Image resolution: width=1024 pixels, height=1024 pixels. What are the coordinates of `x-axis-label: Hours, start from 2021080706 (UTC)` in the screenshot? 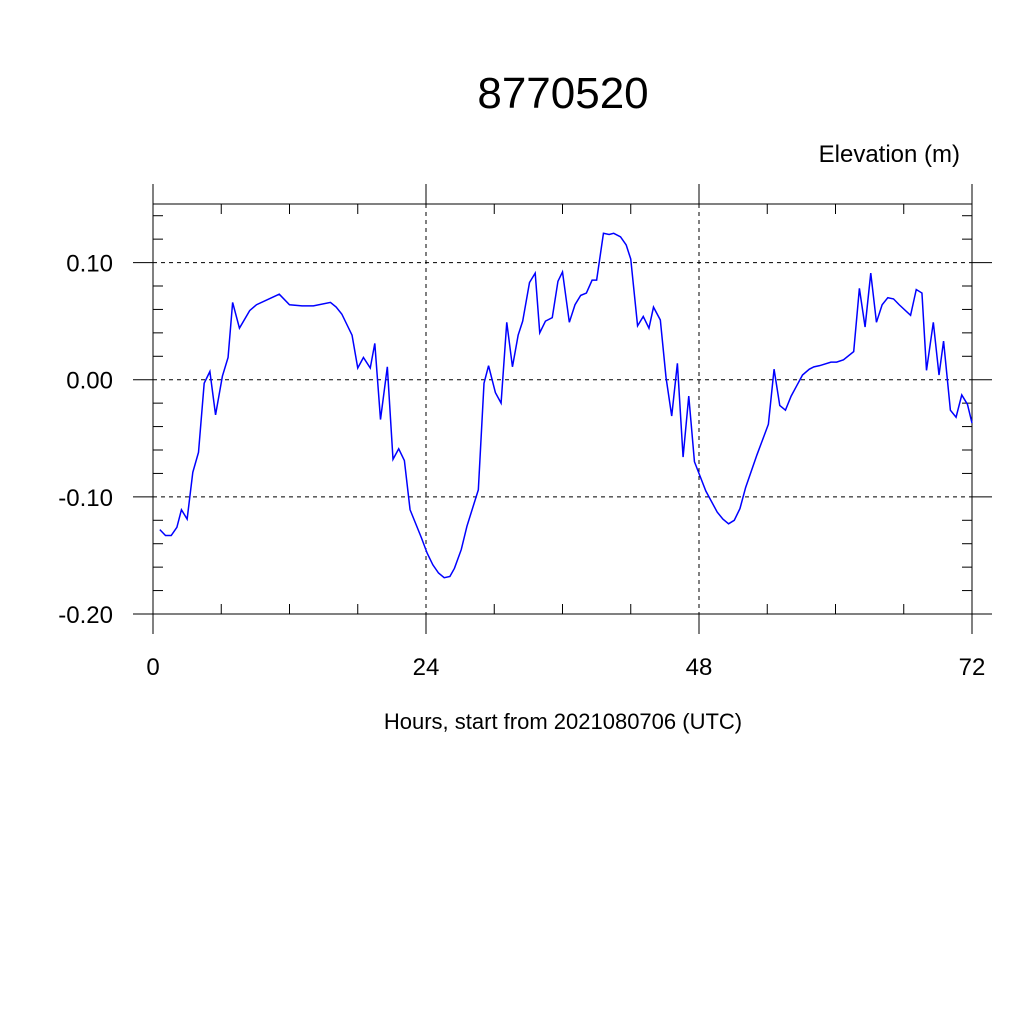 It's located at (563, 721).